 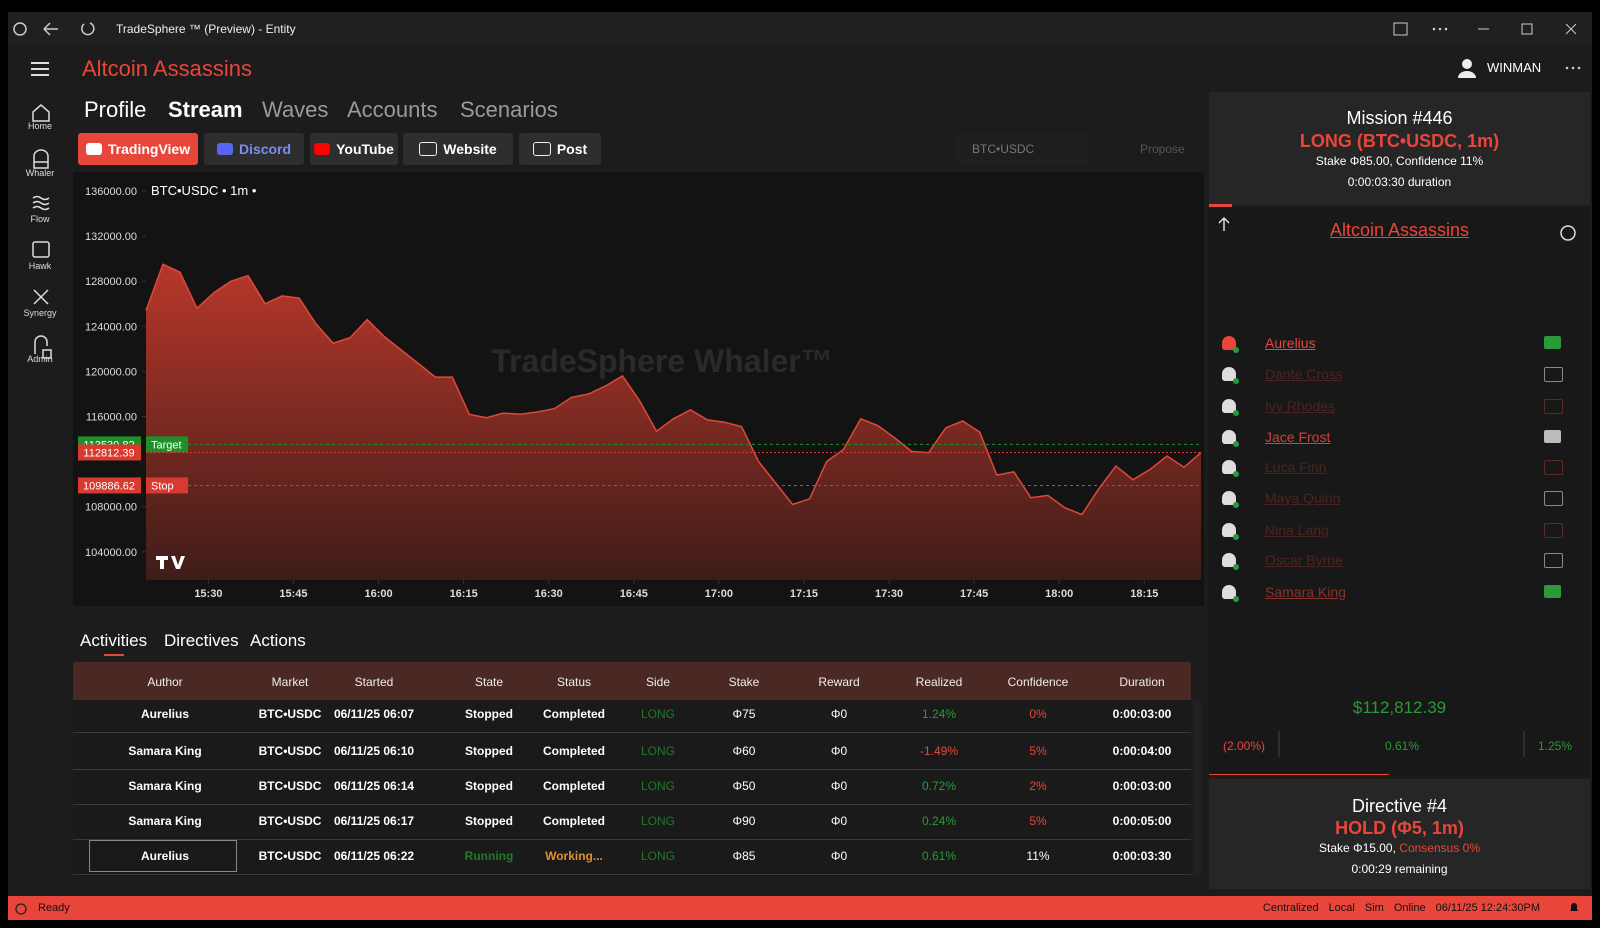 I want to click on tab: Scenarios, so click(x=509, y=109).